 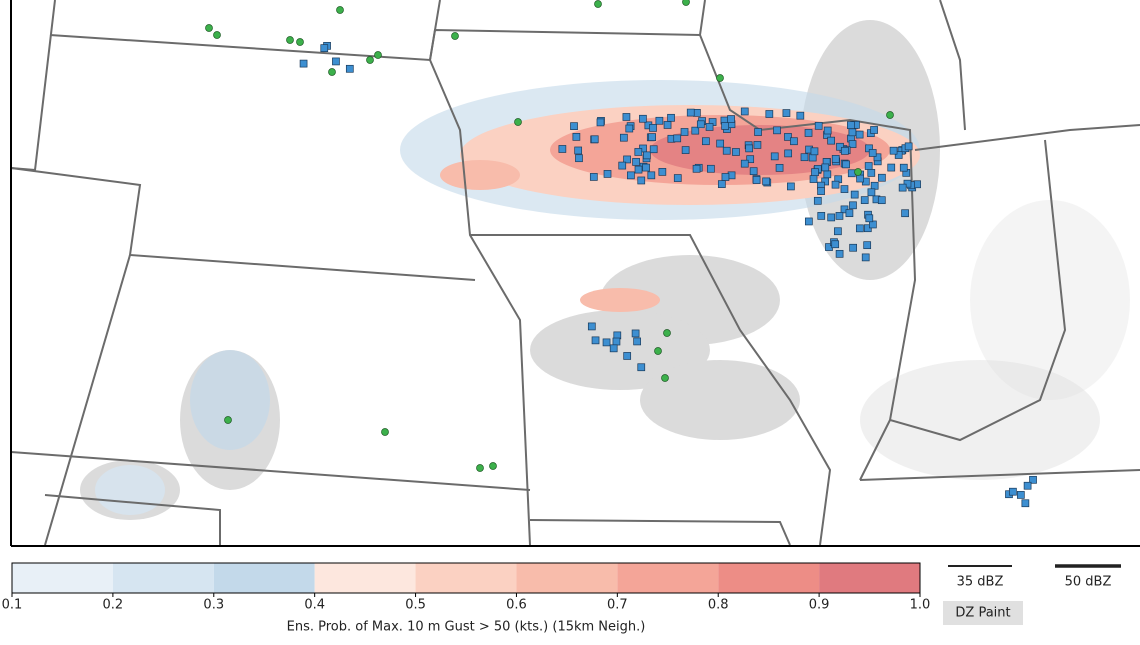 I want to click on legend-label: 50 dBZ, so click(x=1088, y=582).